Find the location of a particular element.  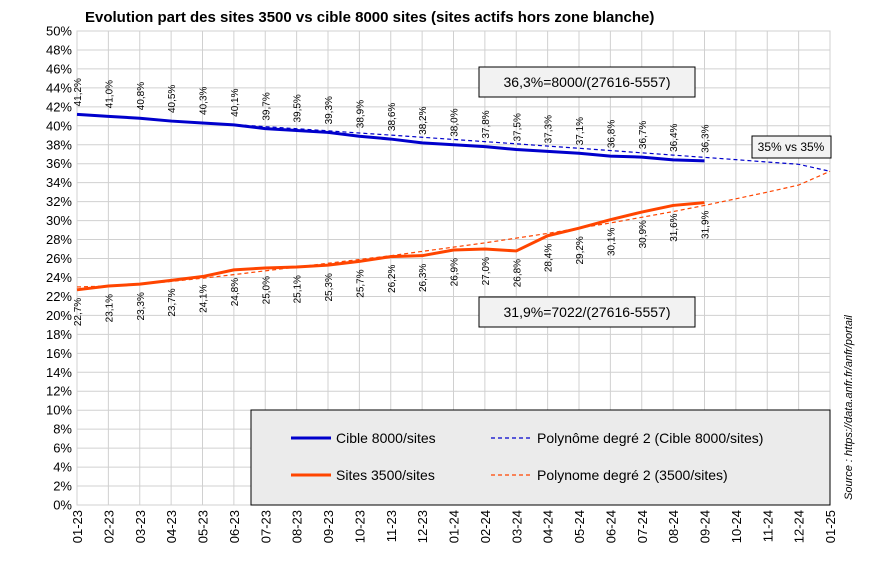

data-label-cible: 37,3% is located at coordinates (549, 129).